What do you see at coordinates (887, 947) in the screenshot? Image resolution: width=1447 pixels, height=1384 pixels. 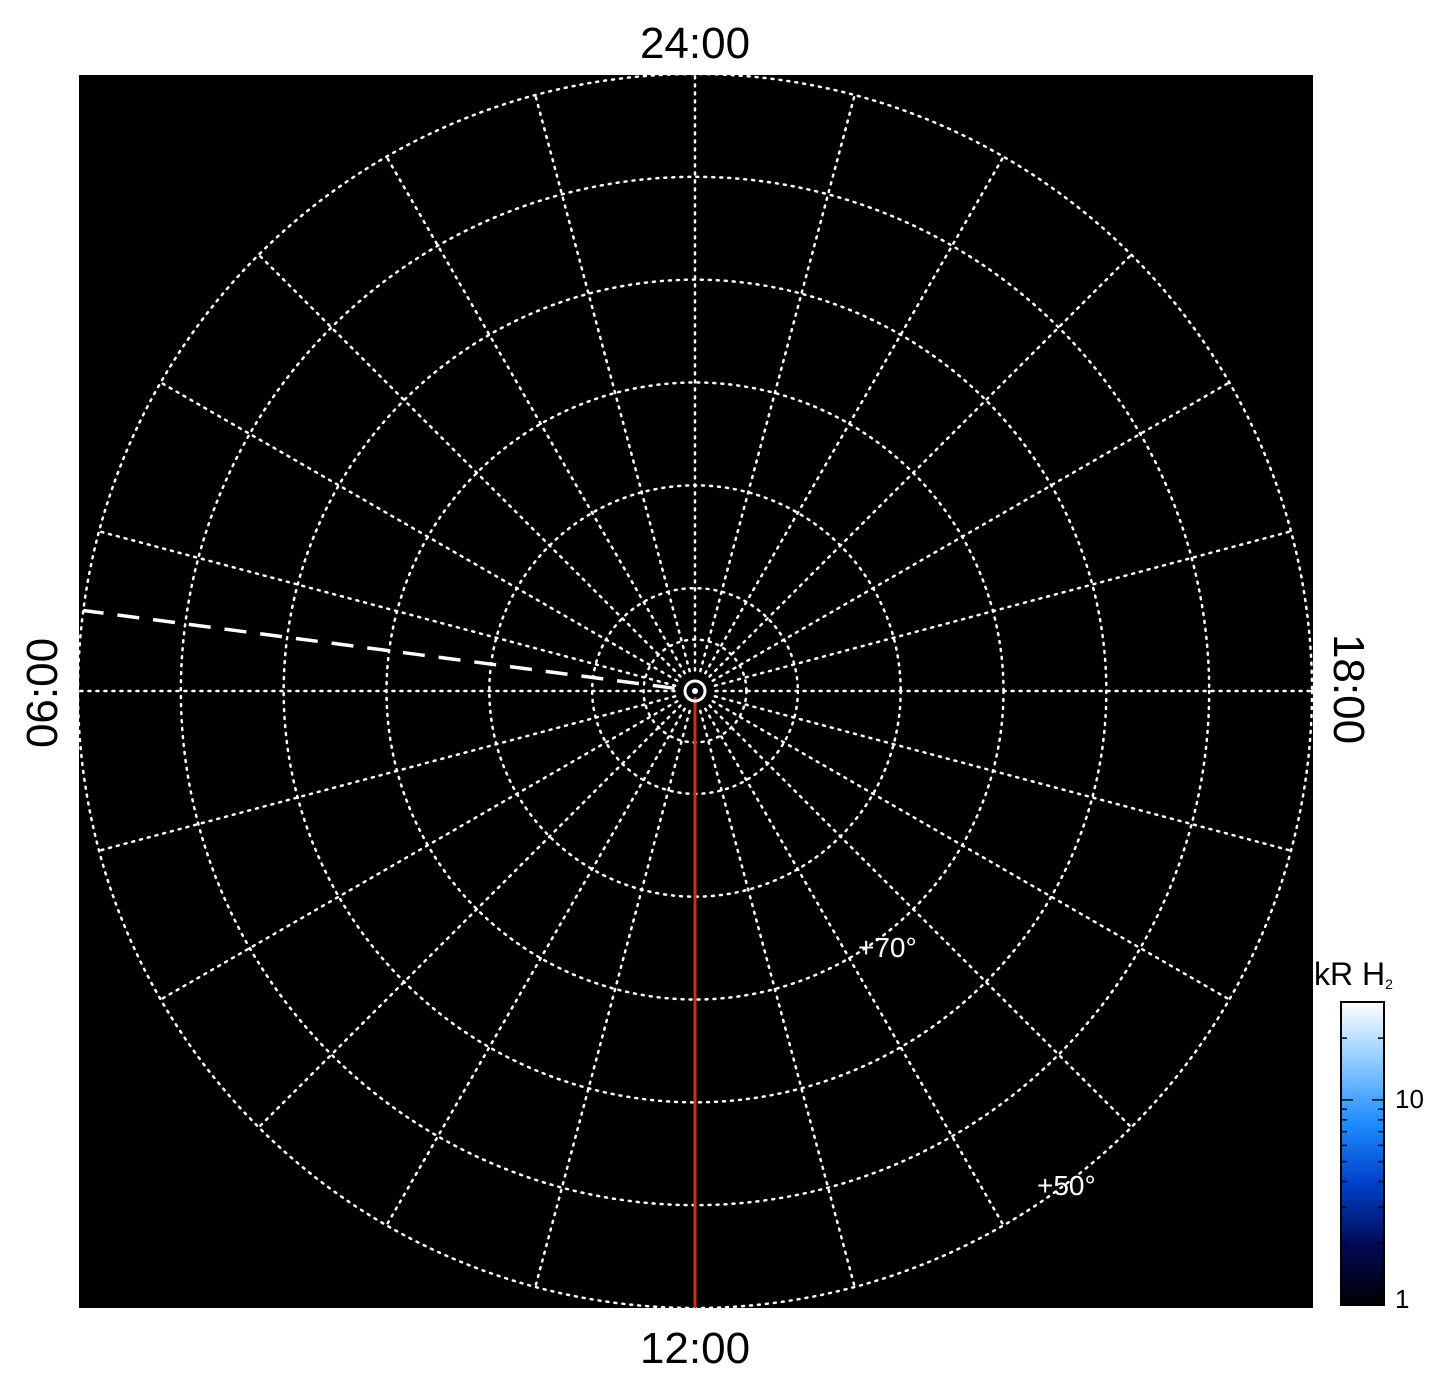 I see `latitude-label-70: +70°` at bounding box center [887, 947].